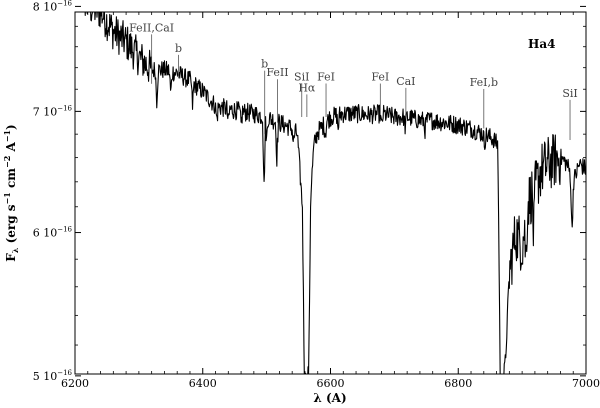 The height and width of the screenshot is (408, 600). What do you see at coordinates (53, 376) in the screenshot?
I see `y-tick-label: 5 10−16` at bounding box center [53, 376].